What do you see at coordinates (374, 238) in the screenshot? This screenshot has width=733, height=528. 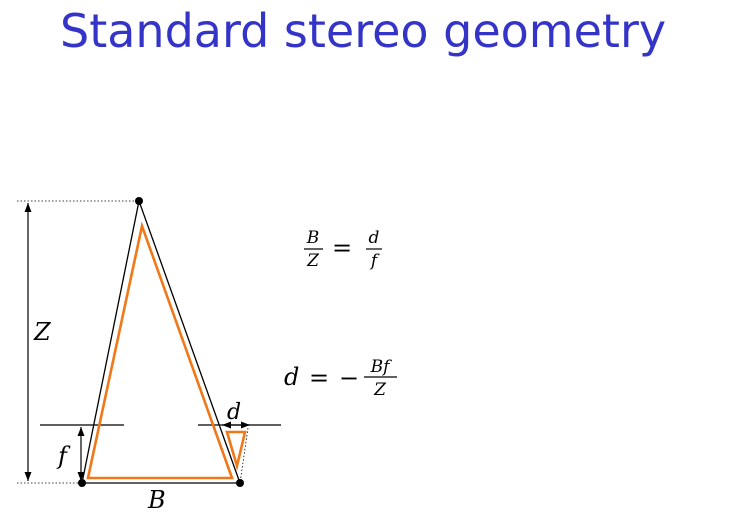 I see `equation-fraction-numerator-d: d` at bounding box center [374, 238].